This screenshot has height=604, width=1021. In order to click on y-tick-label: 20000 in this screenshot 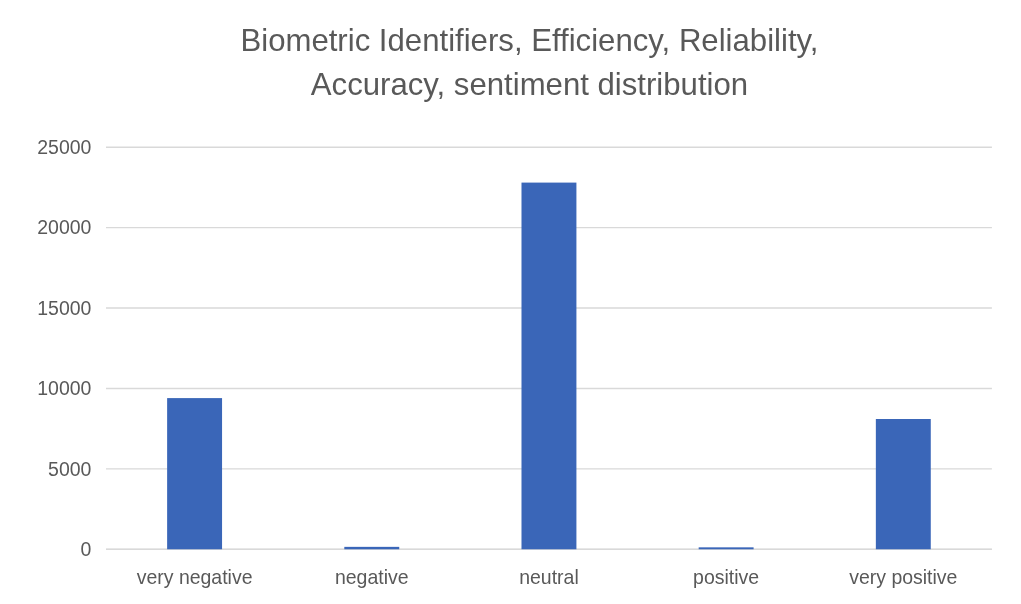, I will do `click(64, 227)`.